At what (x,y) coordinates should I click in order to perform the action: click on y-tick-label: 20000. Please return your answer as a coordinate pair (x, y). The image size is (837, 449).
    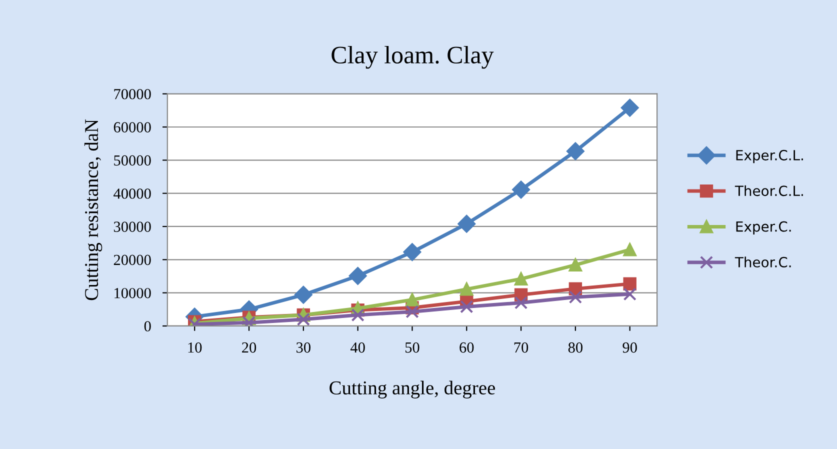
    Looking at the image, I should click on (132, 260).